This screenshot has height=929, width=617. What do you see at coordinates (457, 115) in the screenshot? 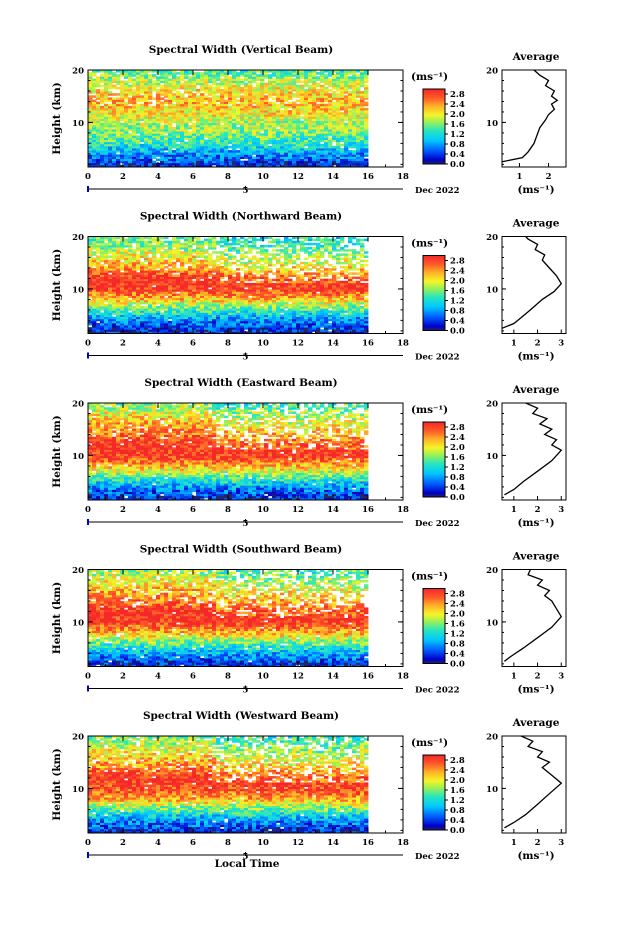
I see `colorbar-tick-label: 2.0` at bounding box center [457, 115].